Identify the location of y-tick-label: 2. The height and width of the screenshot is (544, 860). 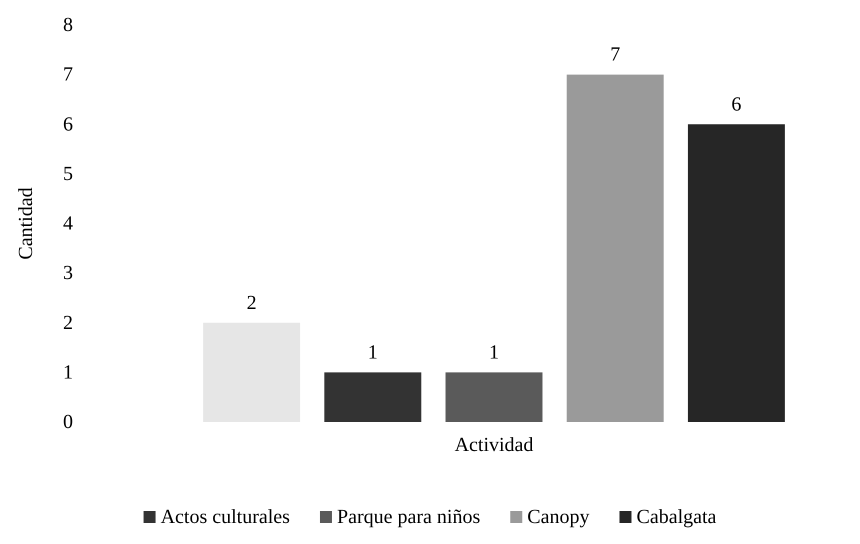
(68, 323).